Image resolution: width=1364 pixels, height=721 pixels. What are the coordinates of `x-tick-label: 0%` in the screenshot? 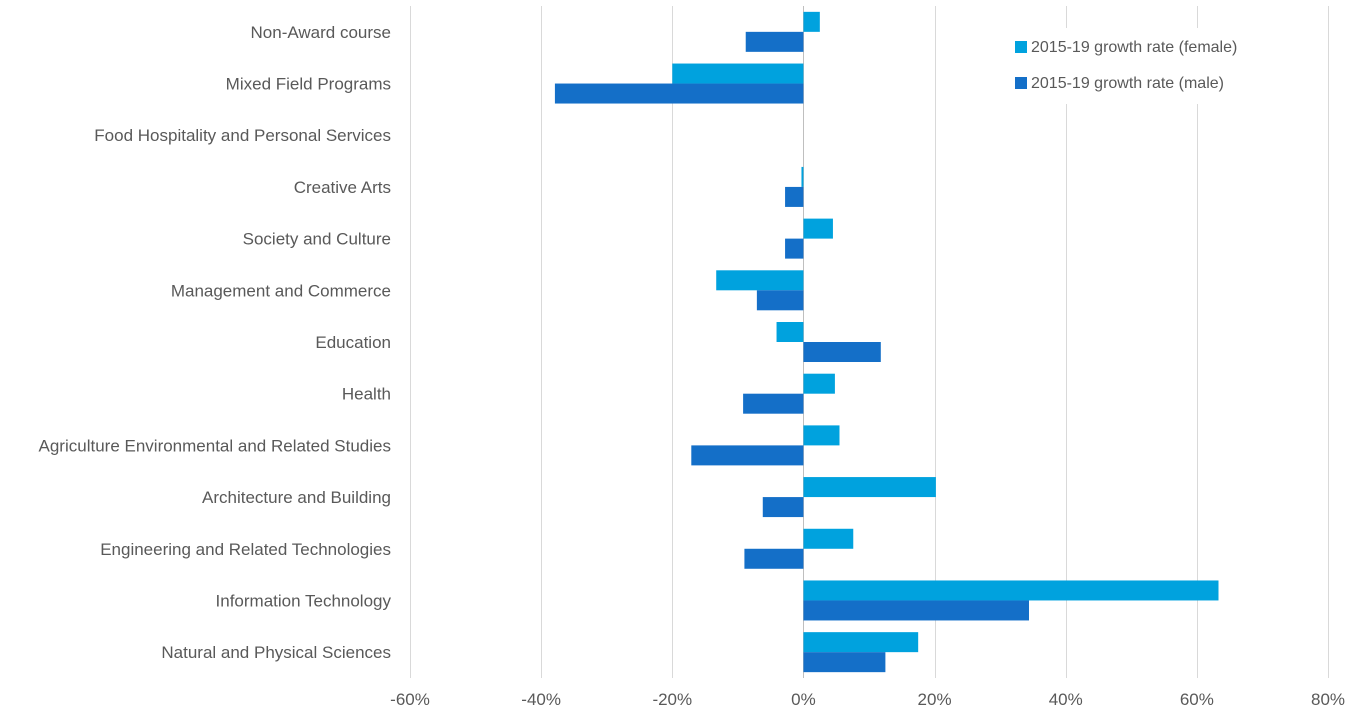 It's located at (803, 699).